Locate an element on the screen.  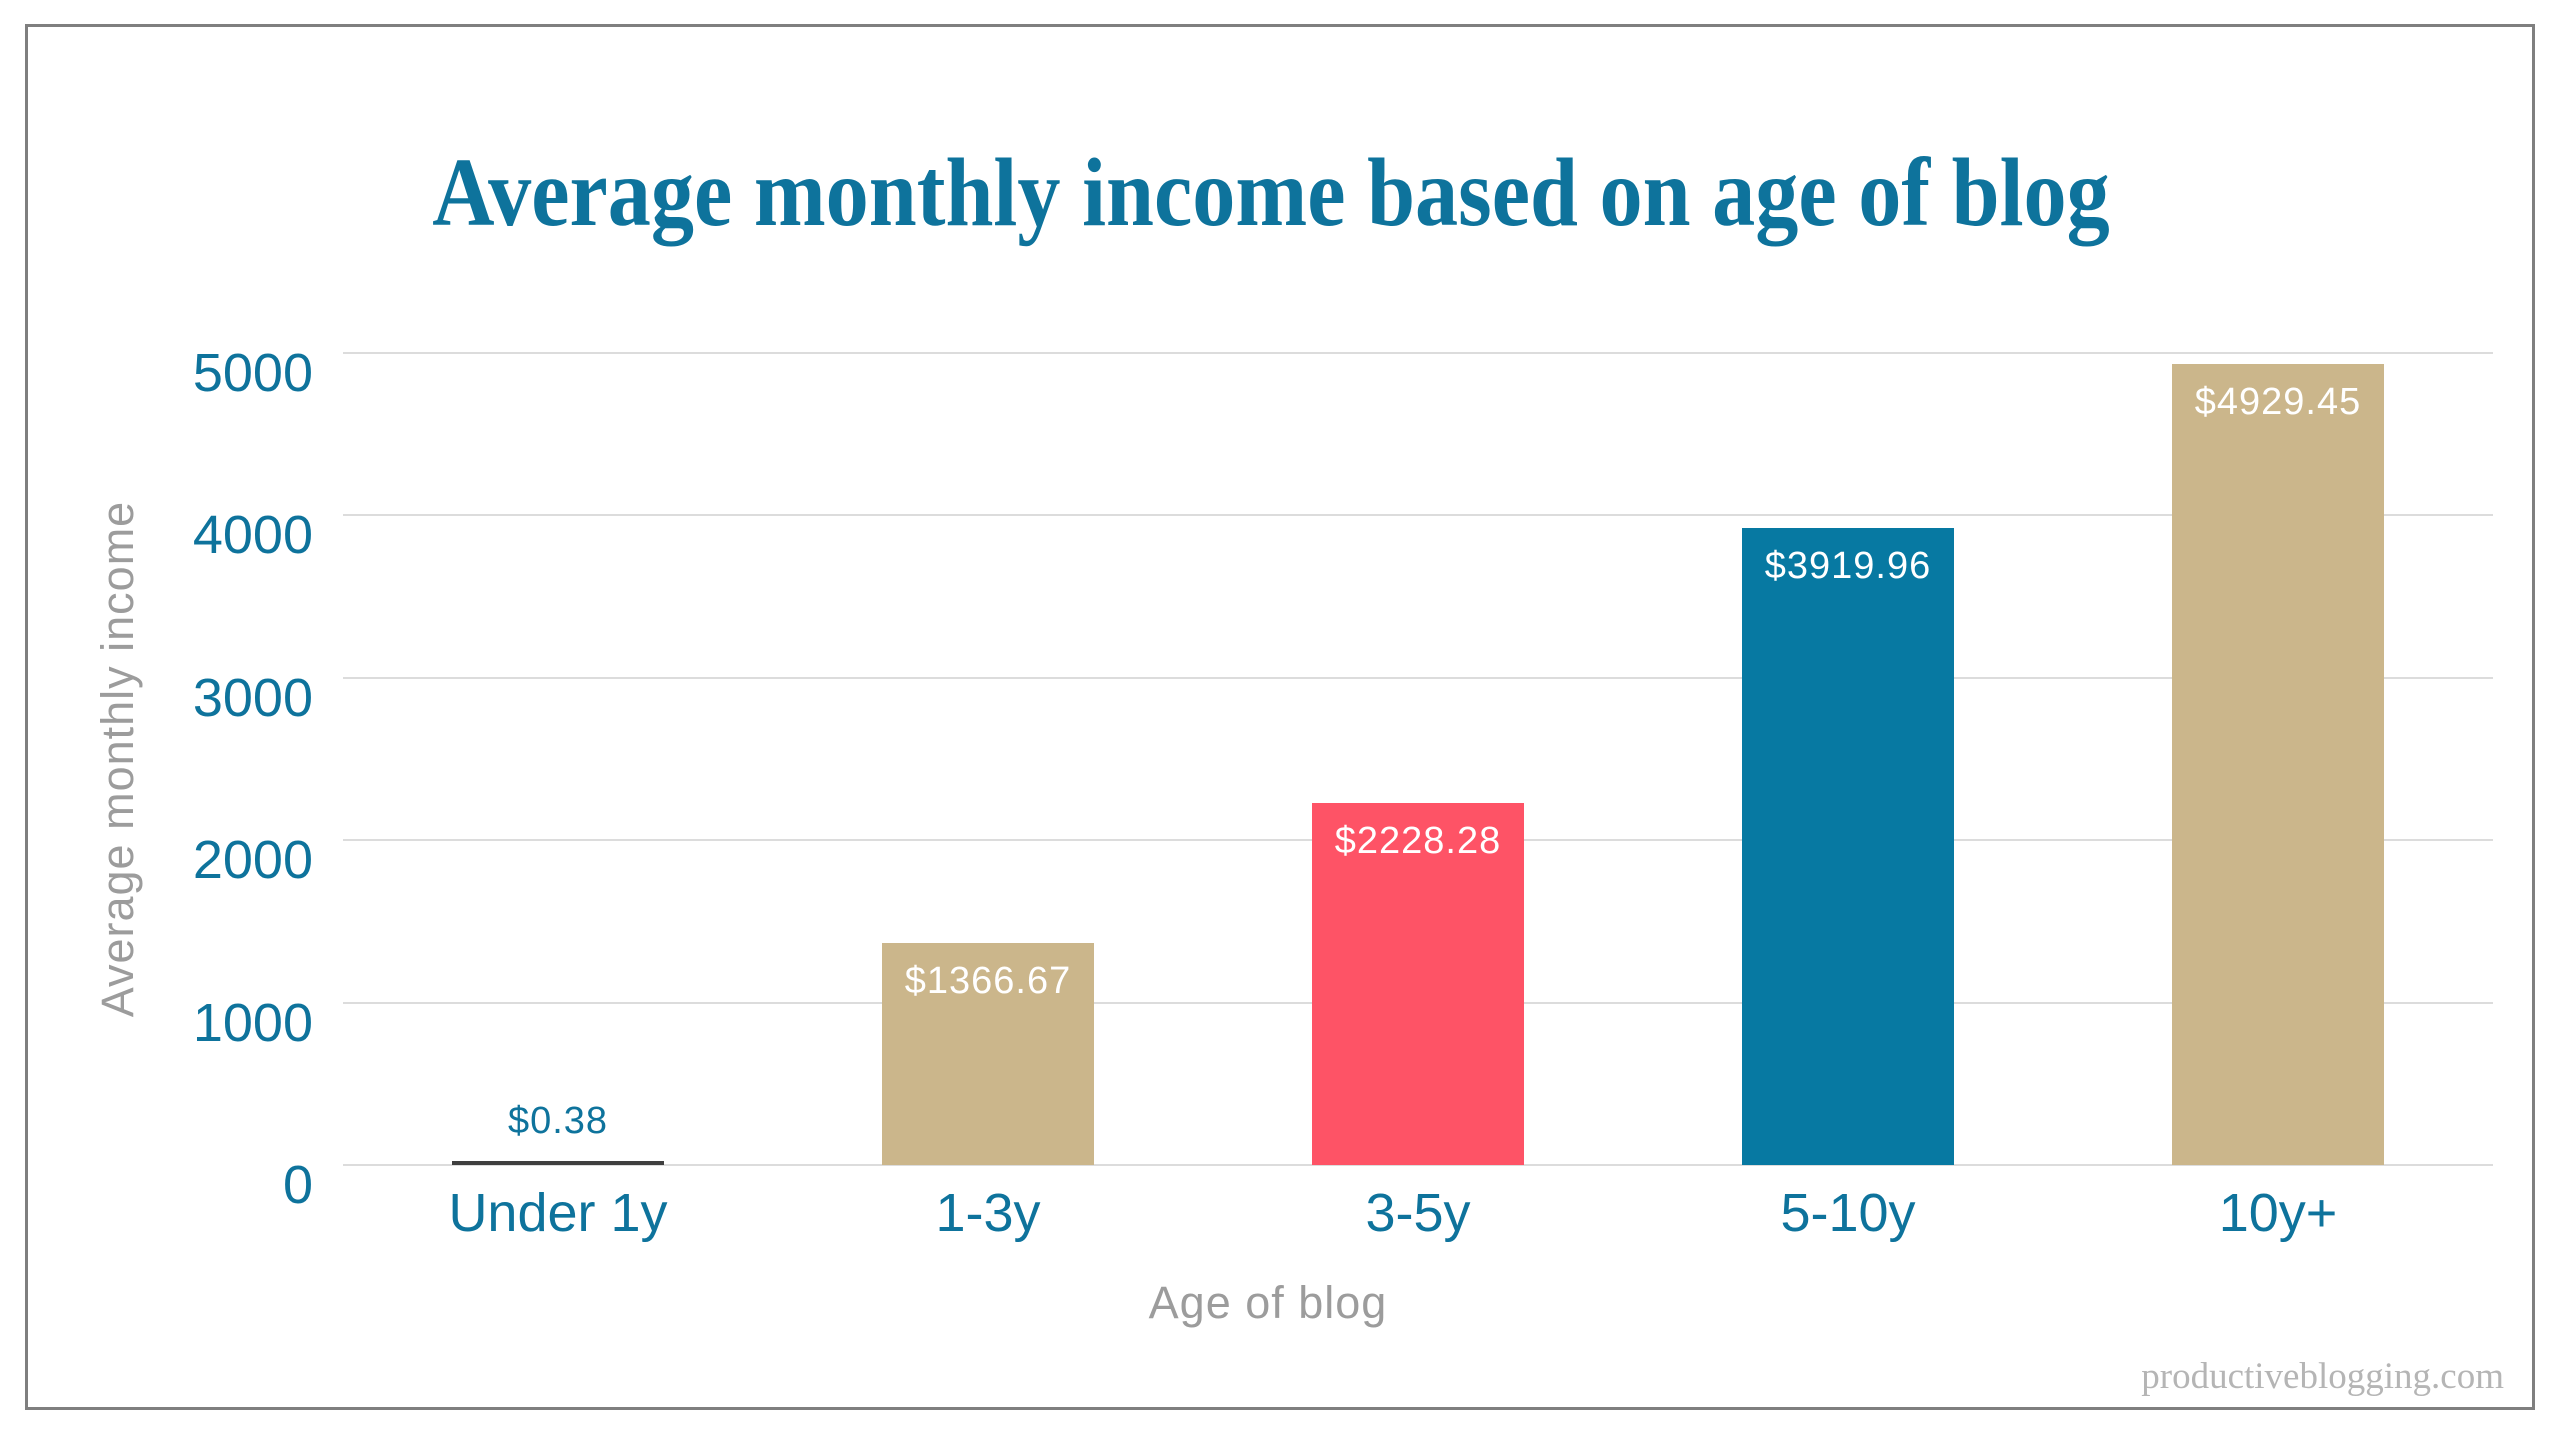
bar-3-5y is located at coordinates (1418, 984).